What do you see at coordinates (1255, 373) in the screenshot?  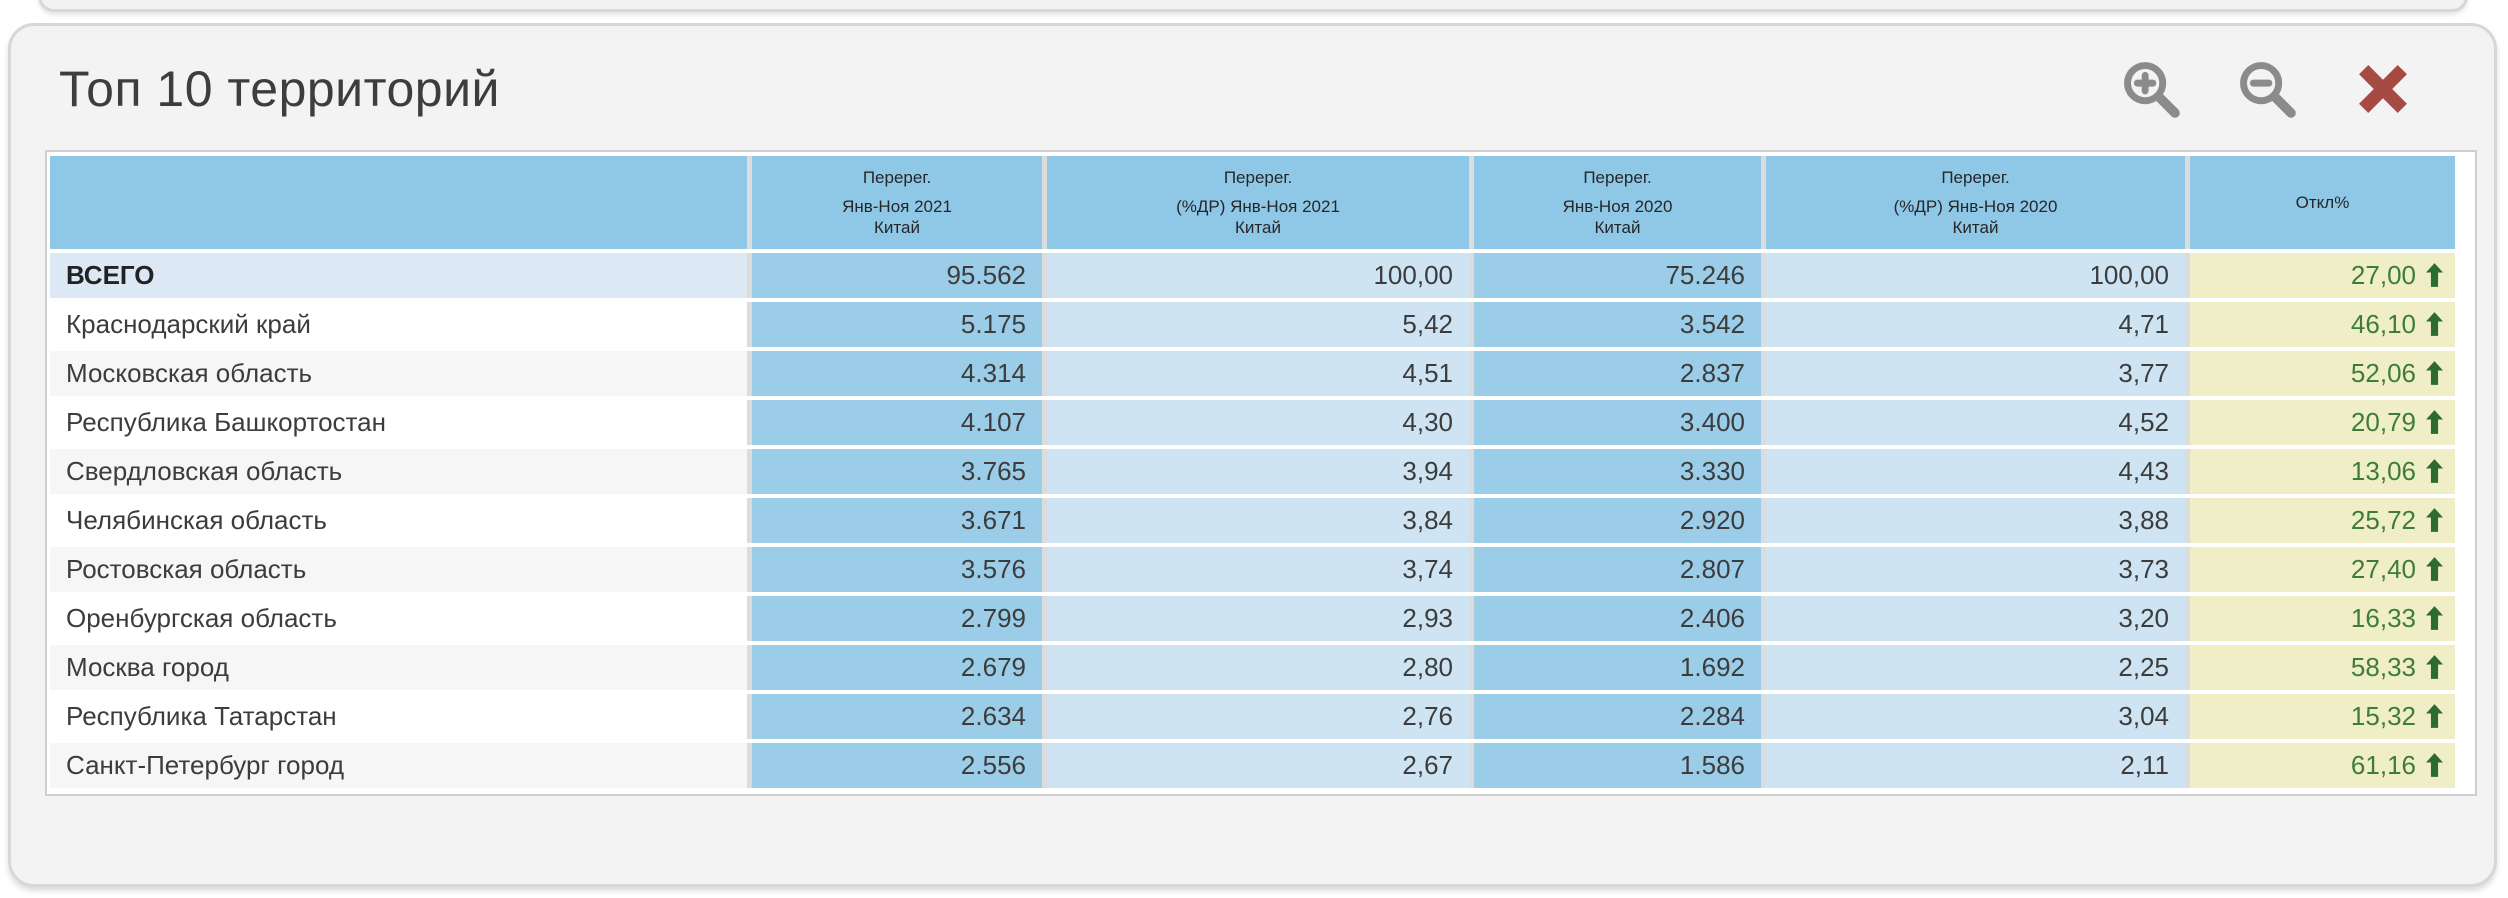 I see `value-cell: 4,51` at bounding box center [1255, 373].